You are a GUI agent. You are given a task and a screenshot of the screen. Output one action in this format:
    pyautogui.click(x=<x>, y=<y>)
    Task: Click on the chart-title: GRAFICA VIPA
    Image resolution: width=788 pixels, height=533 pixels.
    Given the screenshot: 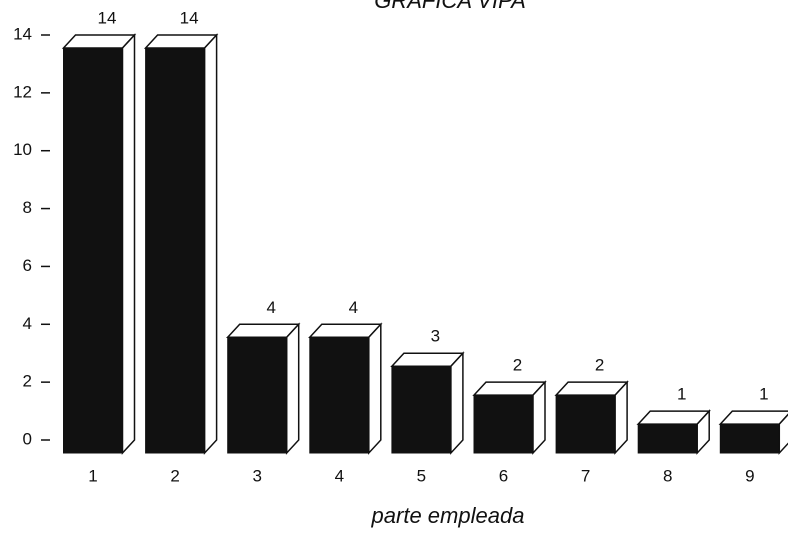 What is the action you would take?
    pyautogui.click(x=450, y=6)
    